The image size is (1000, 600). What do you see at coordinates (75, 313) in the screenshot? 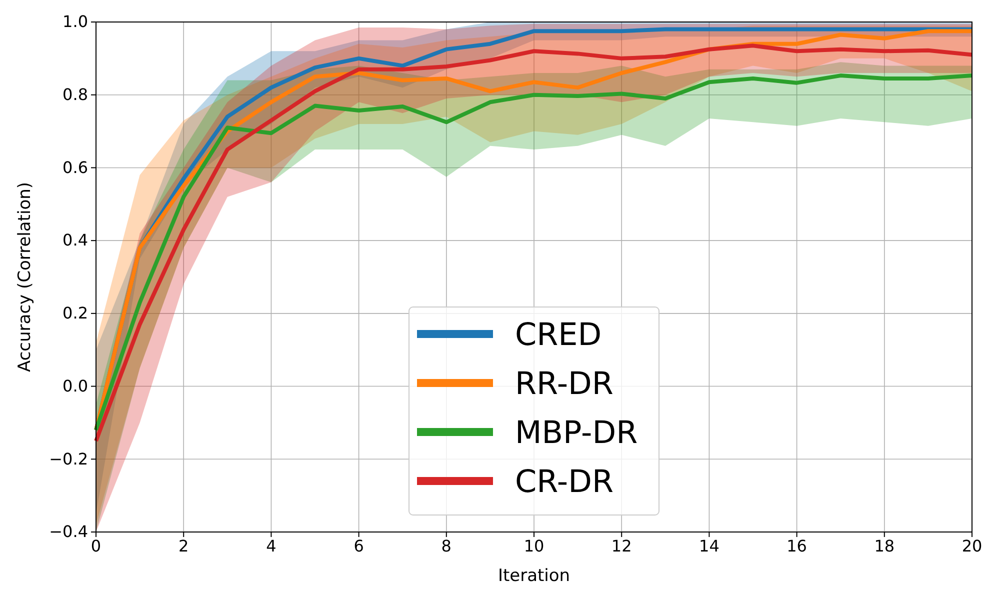
I see `y-tick-label: 0.2` at bounding box center [75, 313].